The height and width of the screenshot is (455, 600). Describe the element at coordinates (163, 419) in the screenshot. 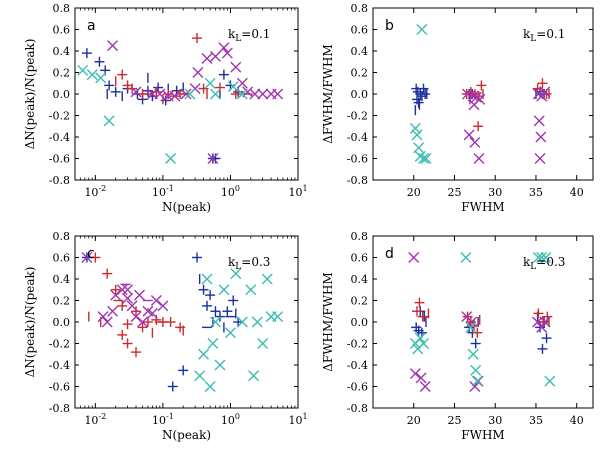

I see `x-tick-label: 10⁻¹` at that location.